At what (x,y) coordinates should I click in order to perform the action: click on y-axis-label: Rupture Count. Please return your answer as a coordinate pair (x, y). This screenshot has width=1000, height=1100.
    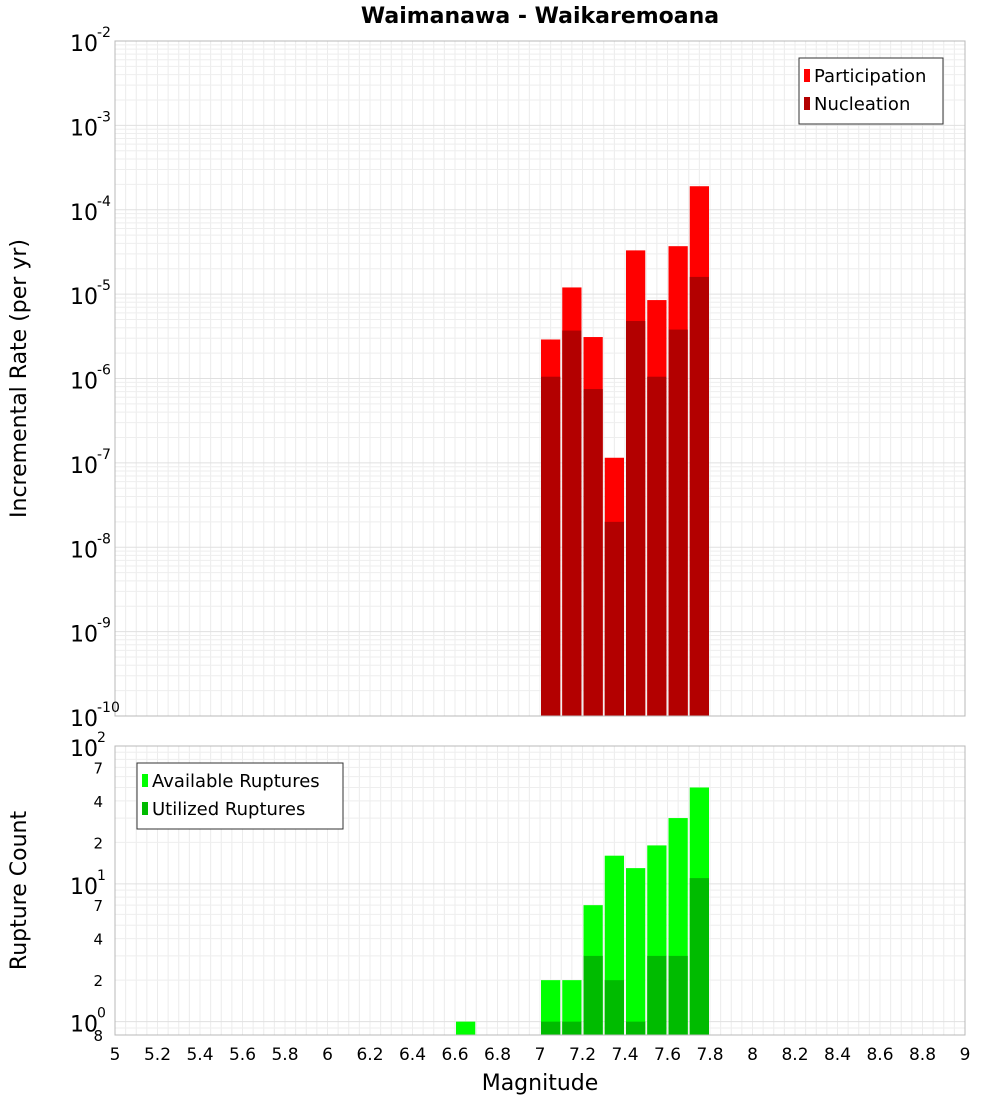
    Looking at the image, I should click on (19, 891).